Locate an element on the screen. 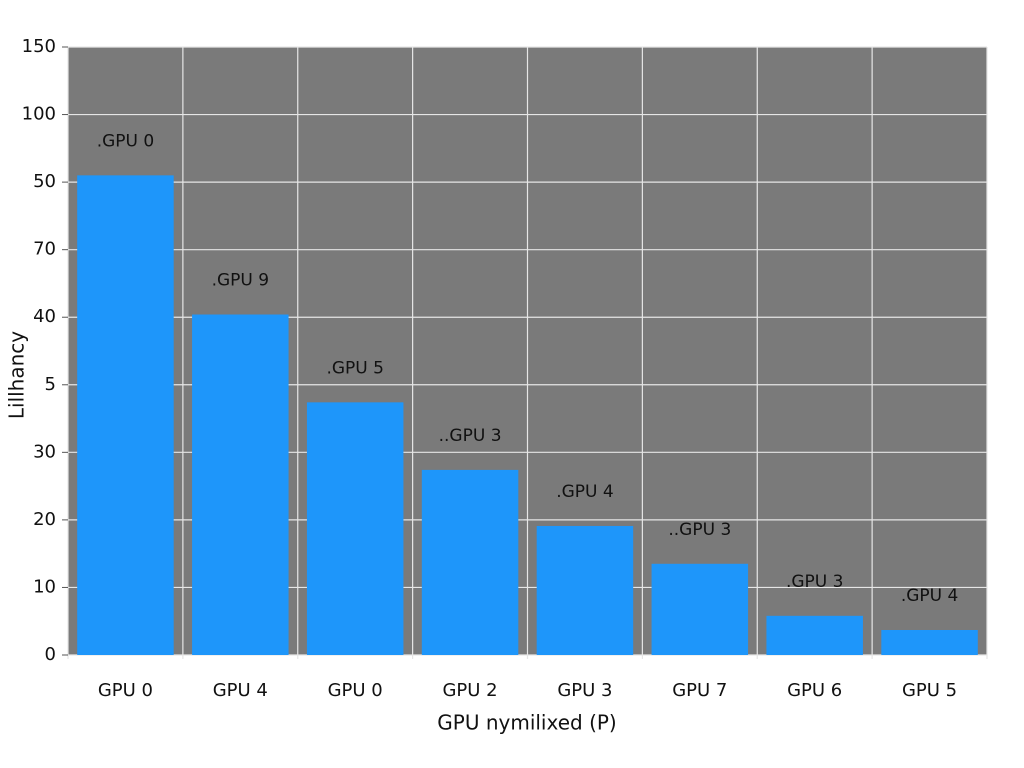 The height and width of the screenshot is (768, 1024). y-tick-label: 0 is located at coordinates (50, 654).